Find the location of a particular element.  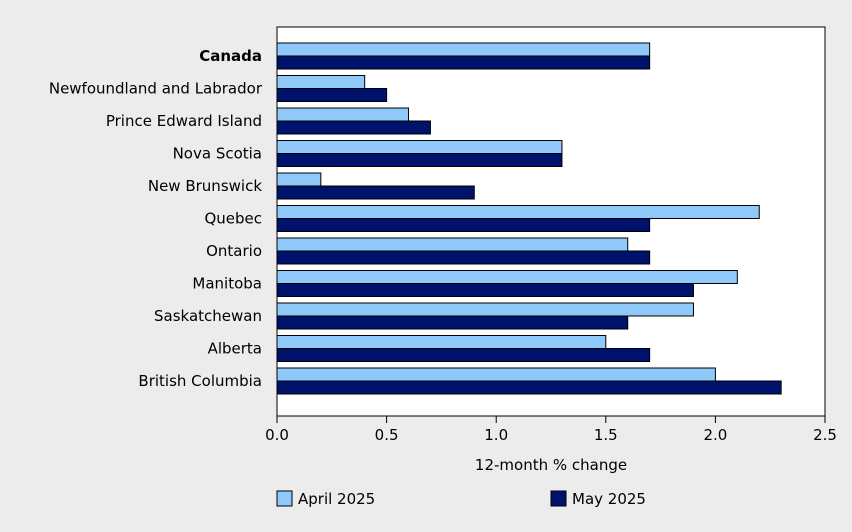

category-label-7: Manitoba is located at coordinates (227, 284).